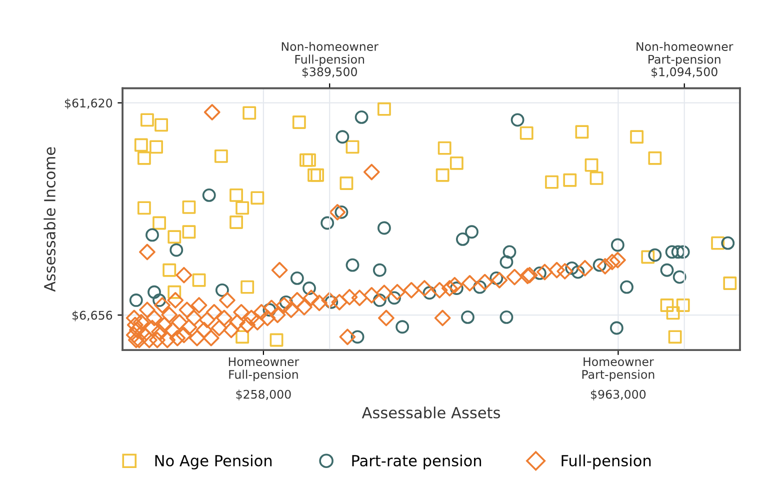 Image resolution: width=766 pixels, height=493 pixels. I want to click on legend-label: Part-rate pension, so click(417, 462).